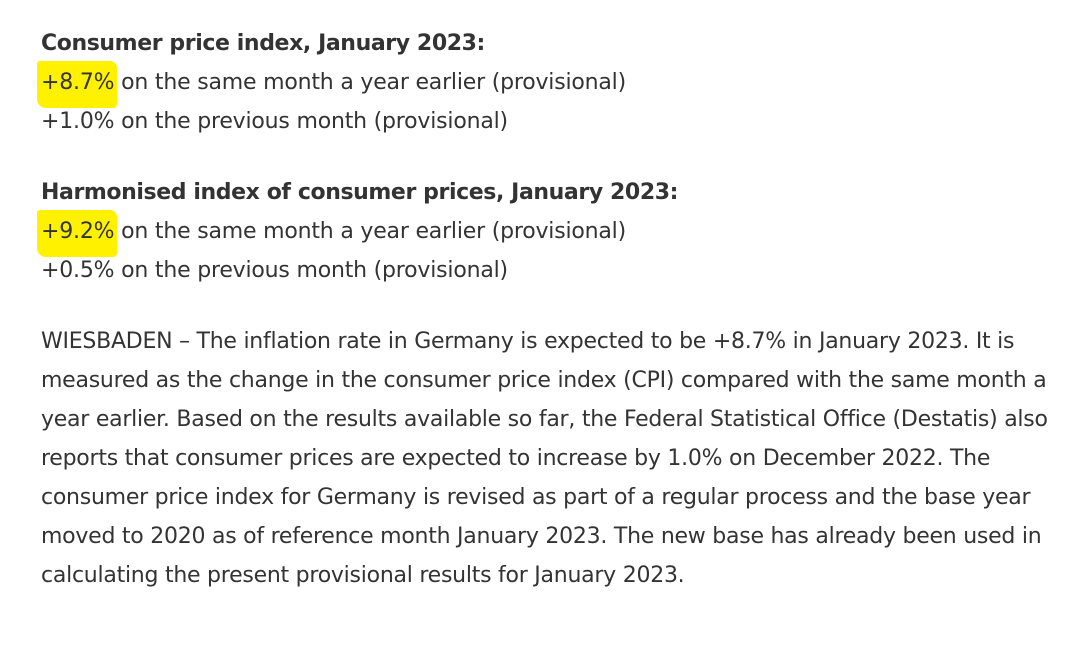 The width and height of the screenshot is (1090, 658). I want to click on cpi-annual-highlight: +8.7%, so click(77, 84).